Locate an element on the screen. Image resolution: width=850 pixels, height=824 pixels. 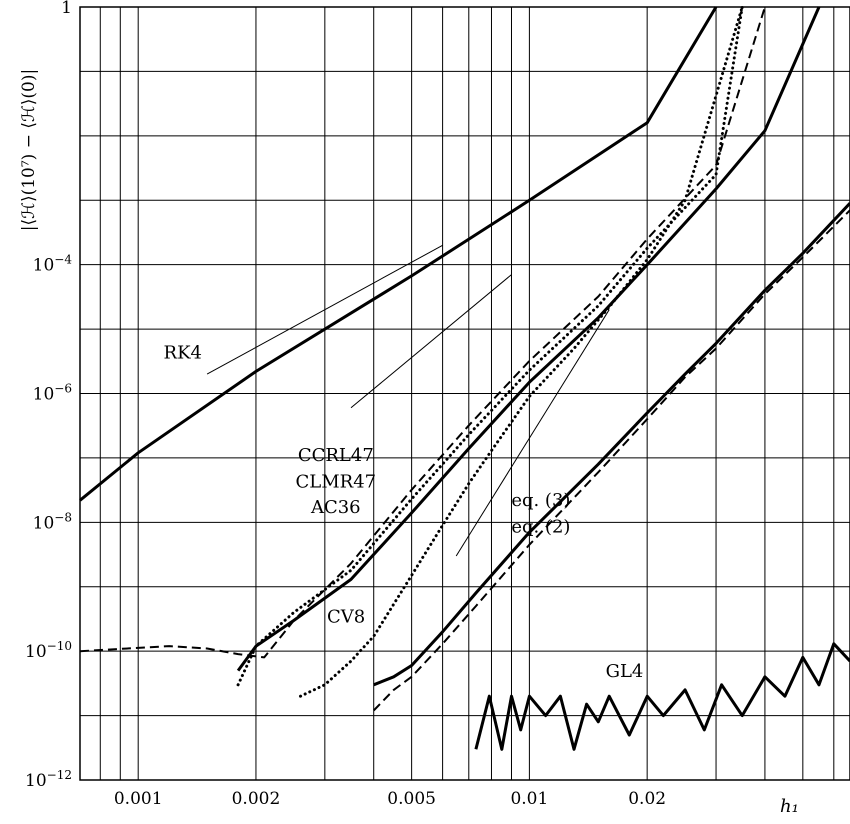
y-tick-label: 1 is located at coordinates (66, 9).